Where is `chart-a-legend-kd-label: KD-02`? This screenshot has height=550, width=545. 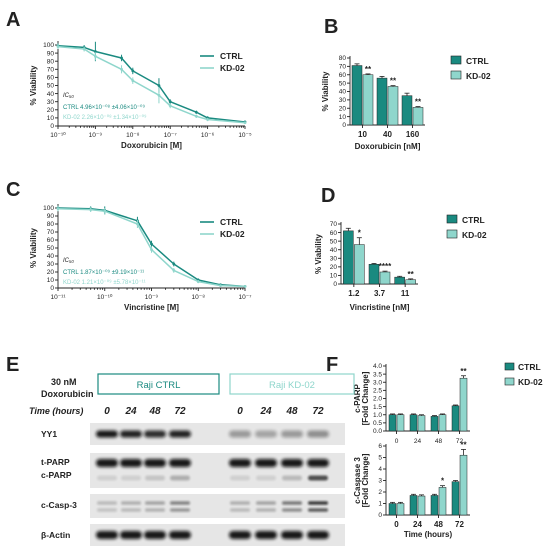 chart-a-legend-kd-label: KD-02 is located at coordinates (232, 68).